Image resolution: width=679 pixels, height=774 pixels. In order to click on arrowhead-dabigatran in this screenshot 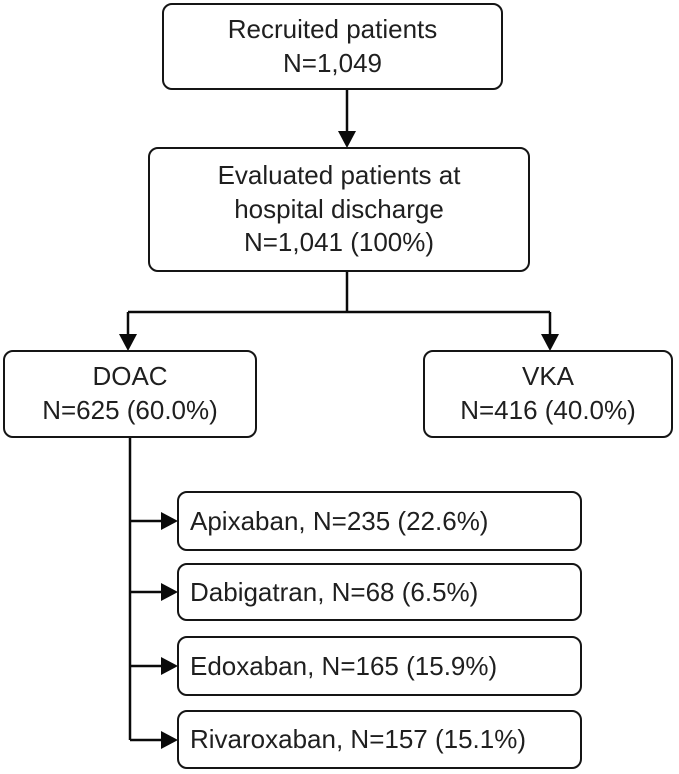, I will do `click(169, 592)`.